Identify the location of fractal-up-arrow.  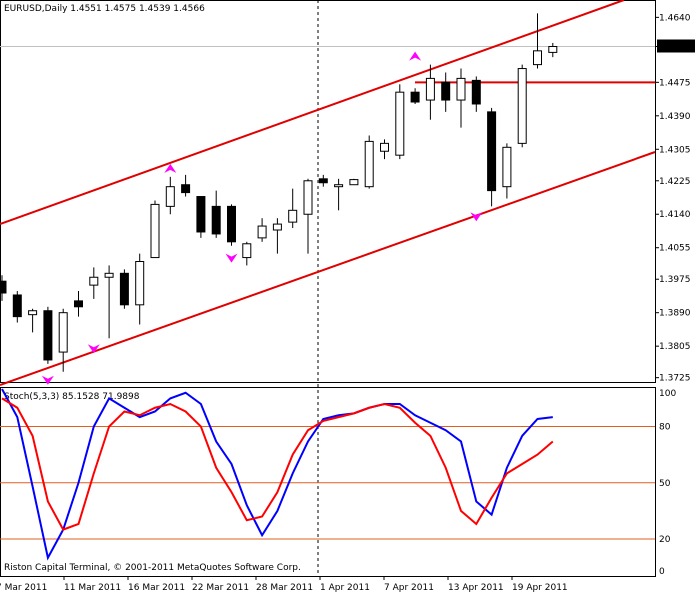
(170, 168).